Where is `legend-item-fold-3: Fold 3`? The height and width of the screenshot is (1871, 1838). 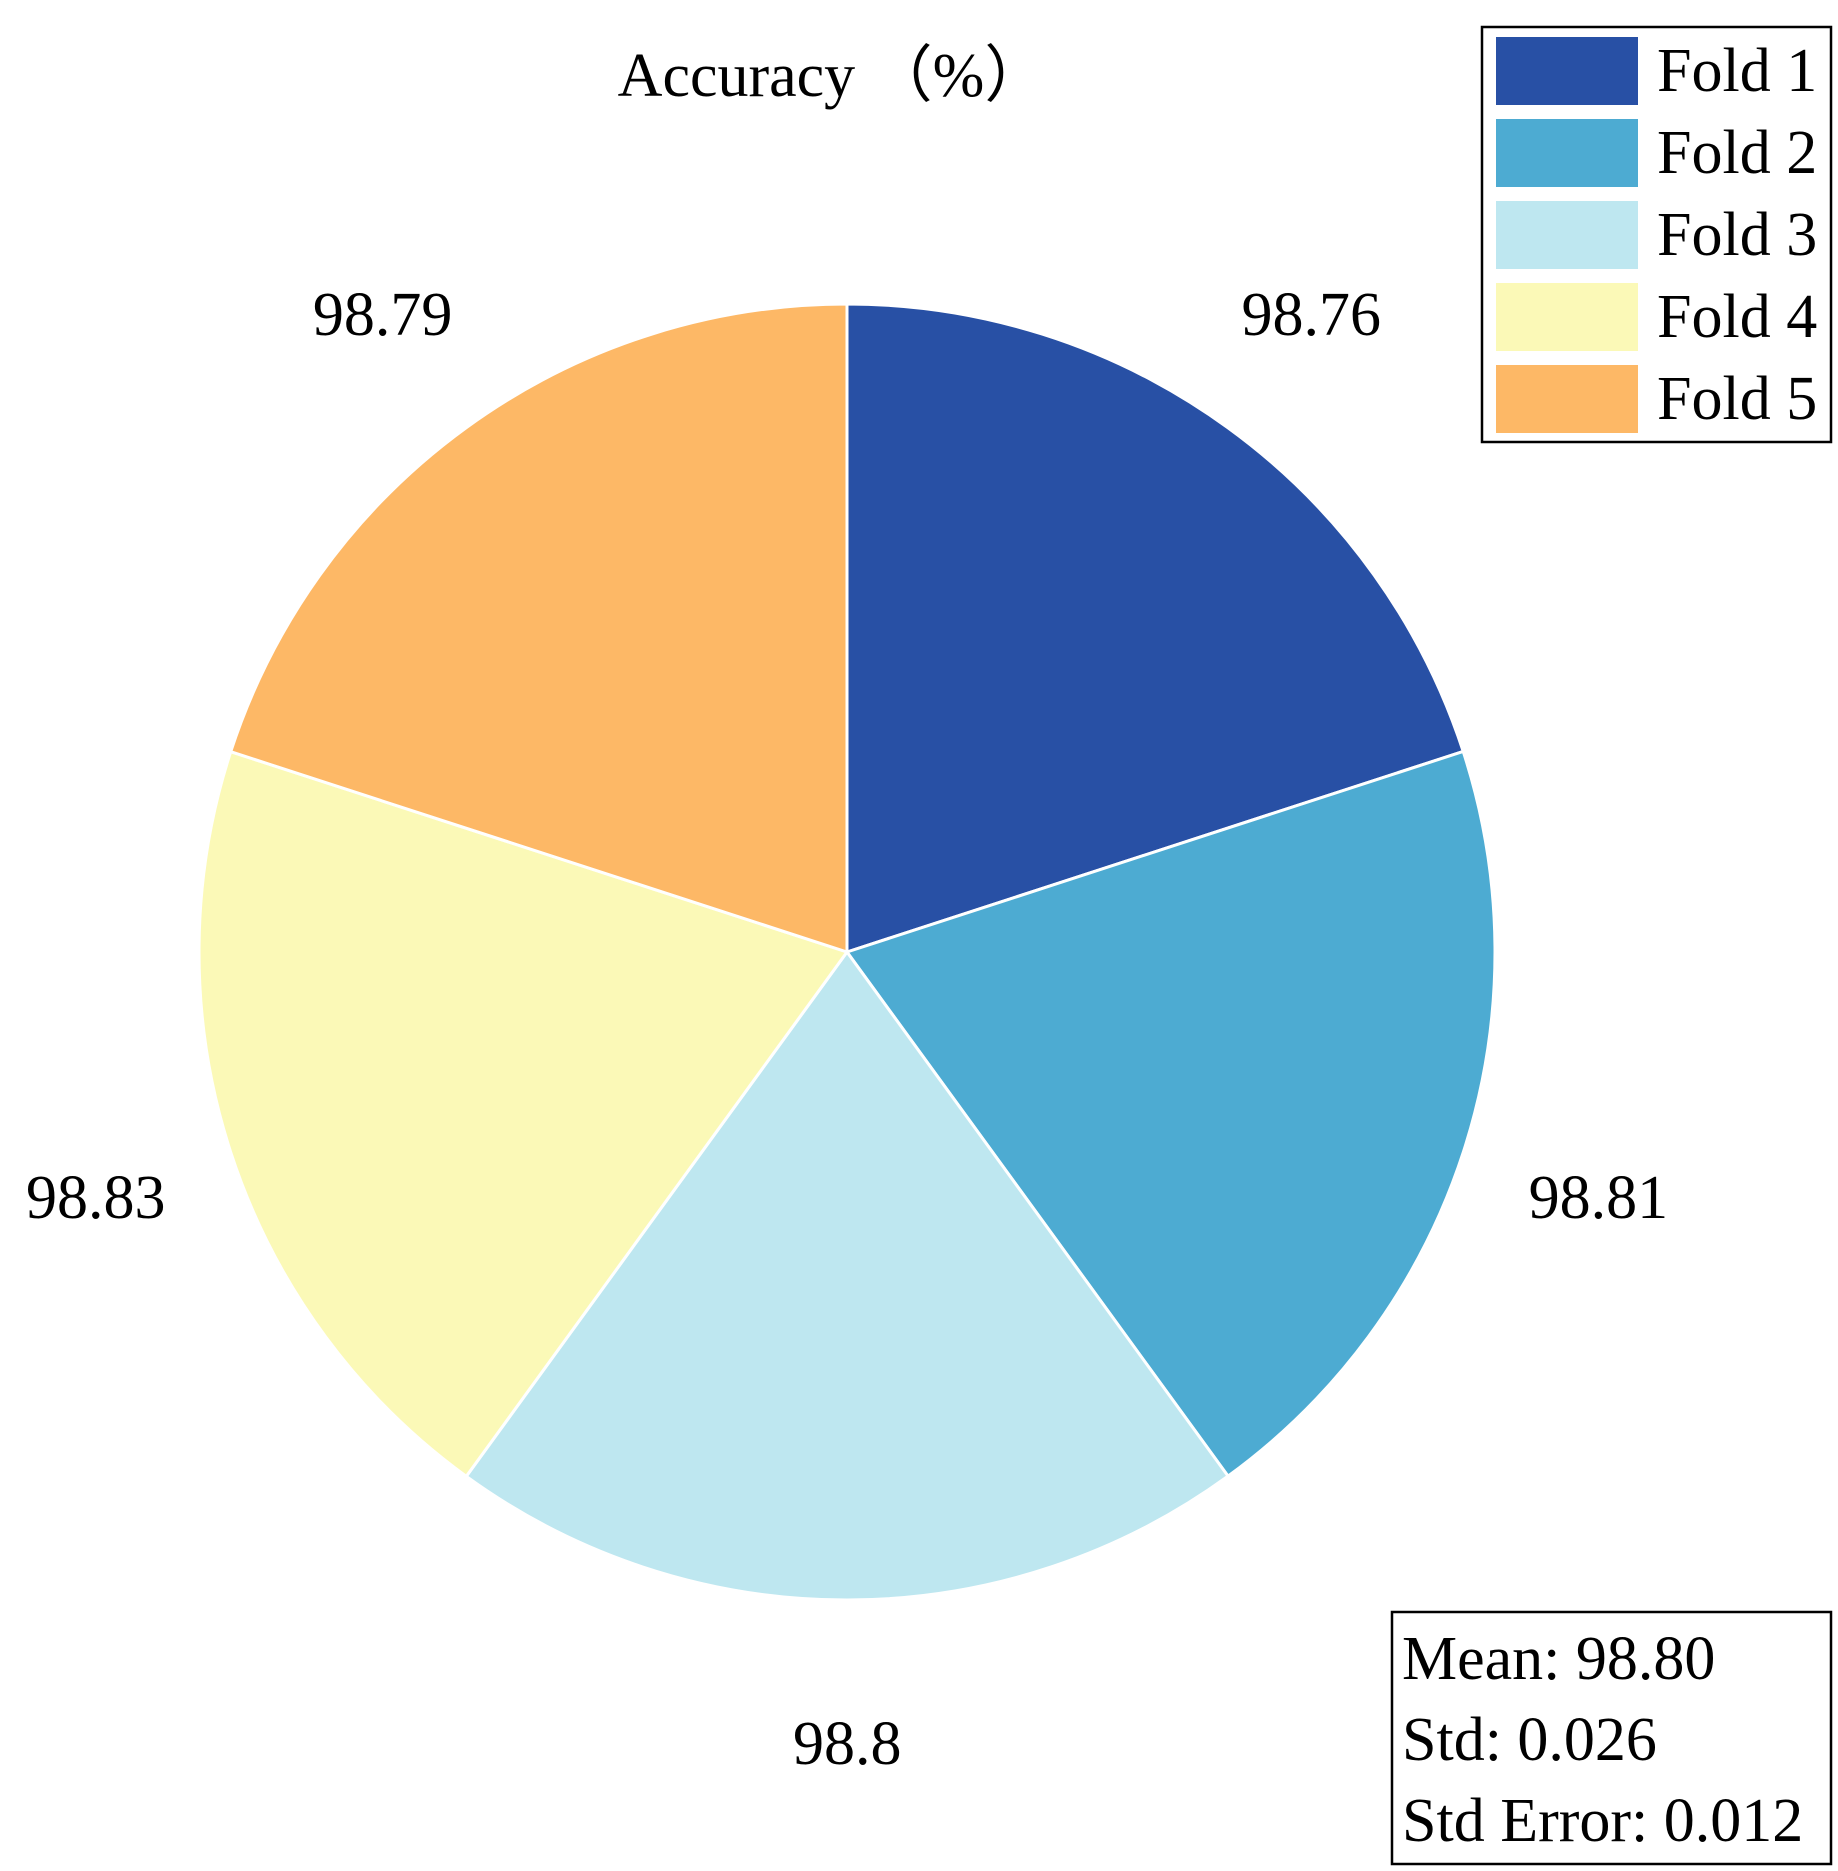 legend-item-fold-3: Fold 3 is located at coordinates (1656, 235).